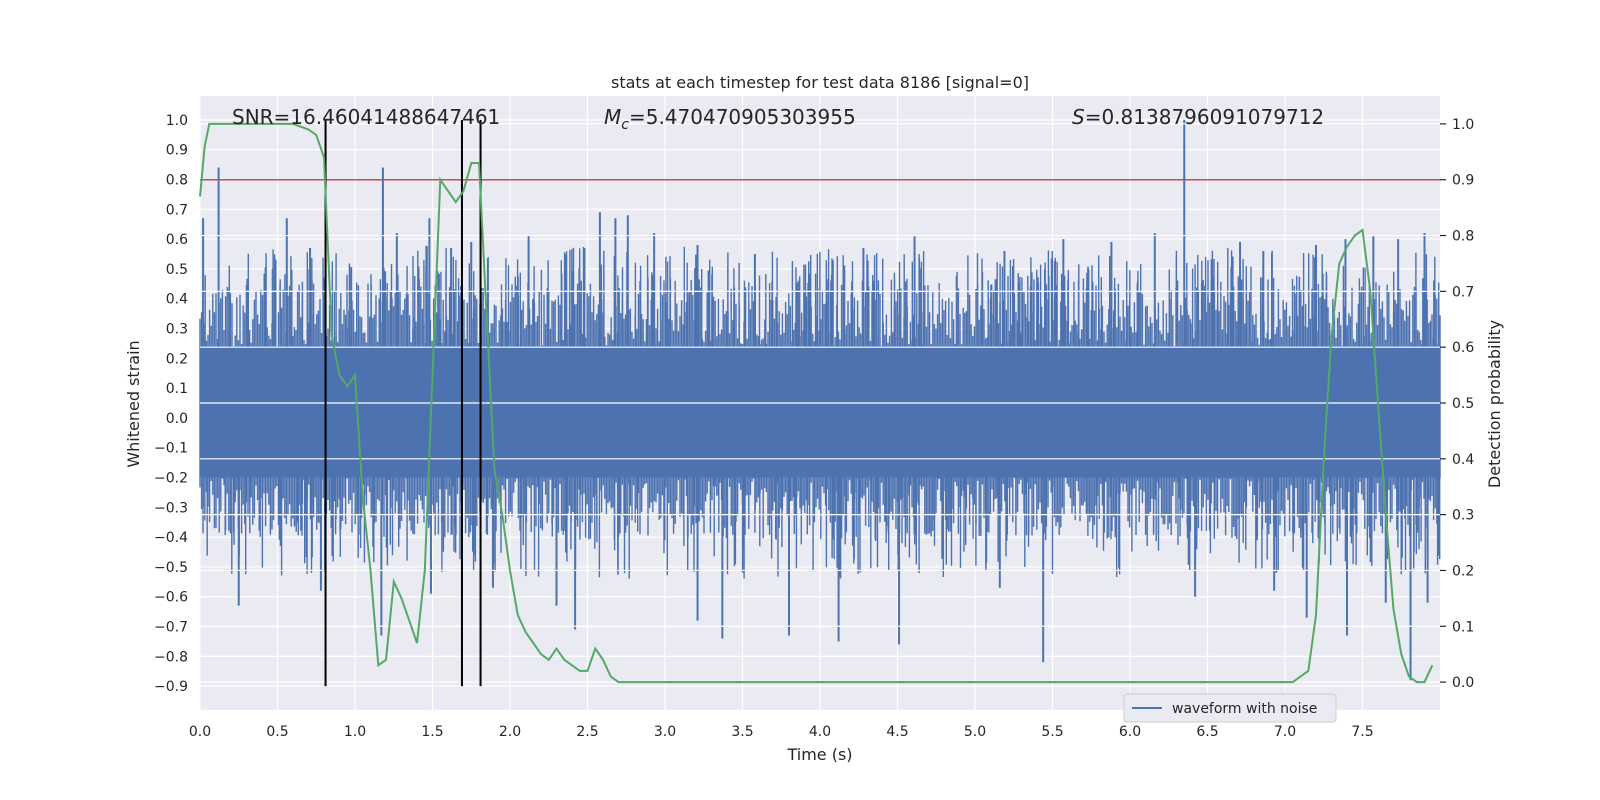 The image size is (1600, 800). What do you see at coordinates (1494, 404) in the screenshot?
I see `y-axis-right-label: Detection probability` at bounding box center [1494, 404].